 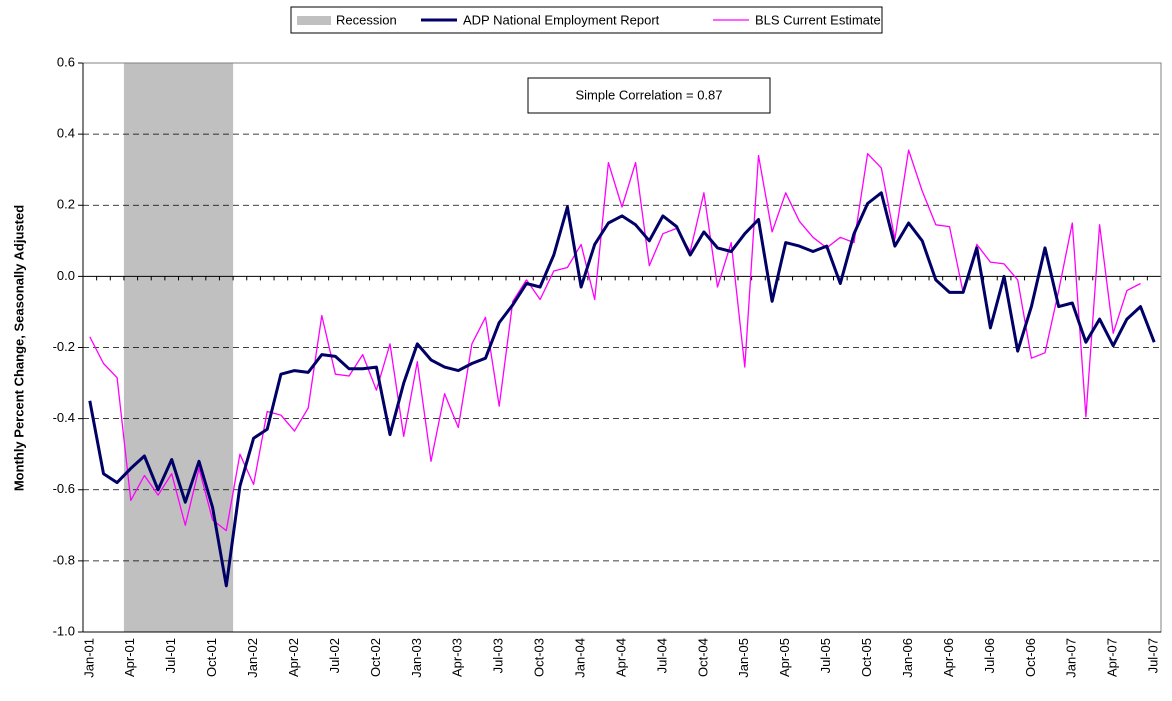 What do you see at coordinates (498, 655) in the screenshot?
I see `x-tick-label: Jul-03` at bounding box center [498, 655].